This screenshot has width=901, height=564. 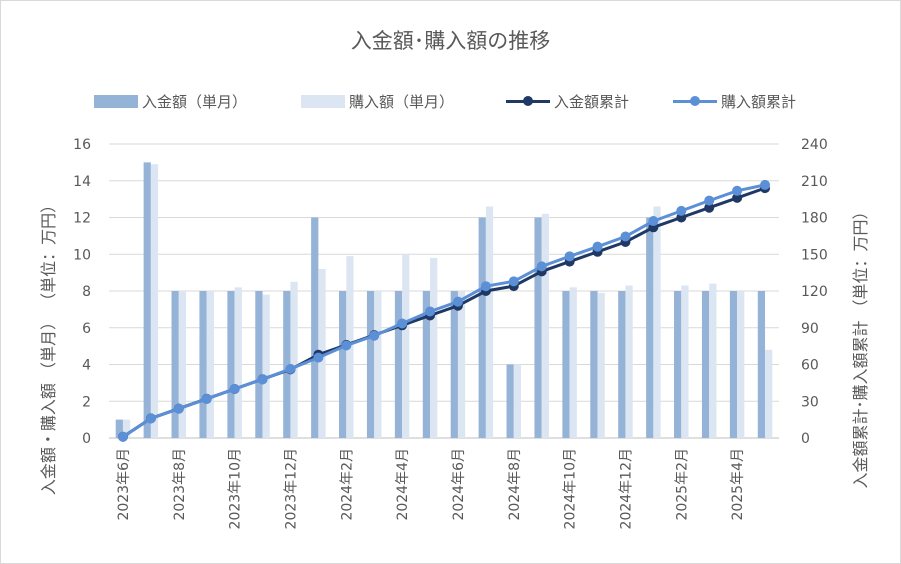 I want to click on legend-label-purchase-monthly: 購入額（単月）, so click(x=402, y=101).